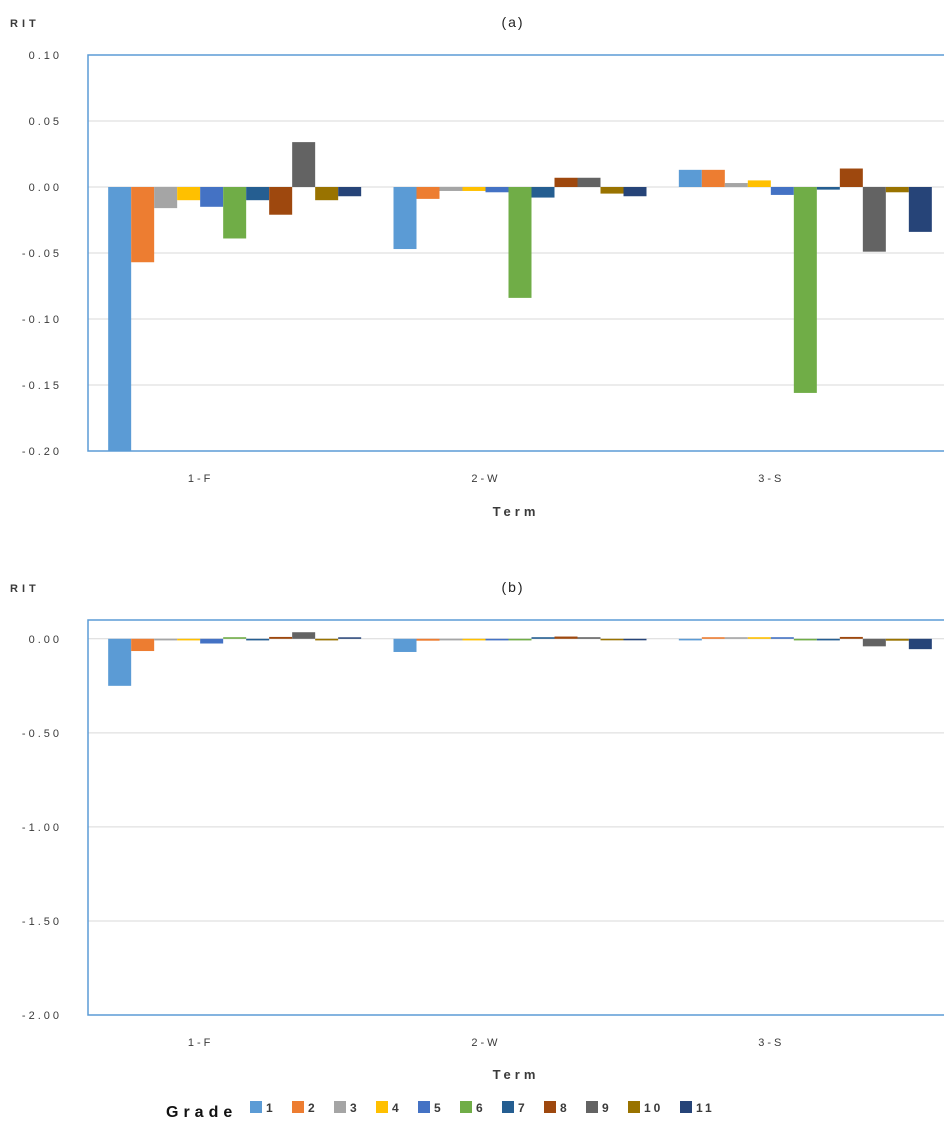  I want to click on legend-title: Grade, so click(201, 1112).